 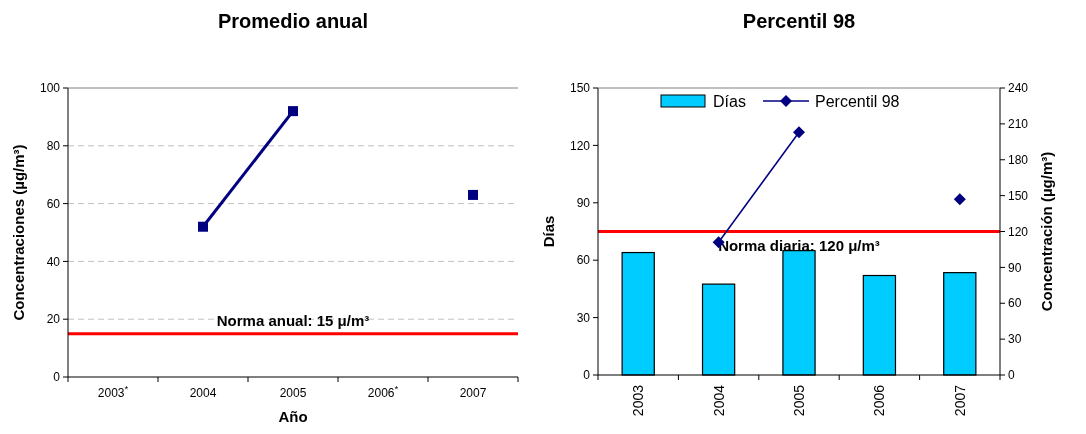 What do you see at coordinates (638, 400) in the screenshot?
I see `x-tick-label: 2003` at bounding box center [638, 400].